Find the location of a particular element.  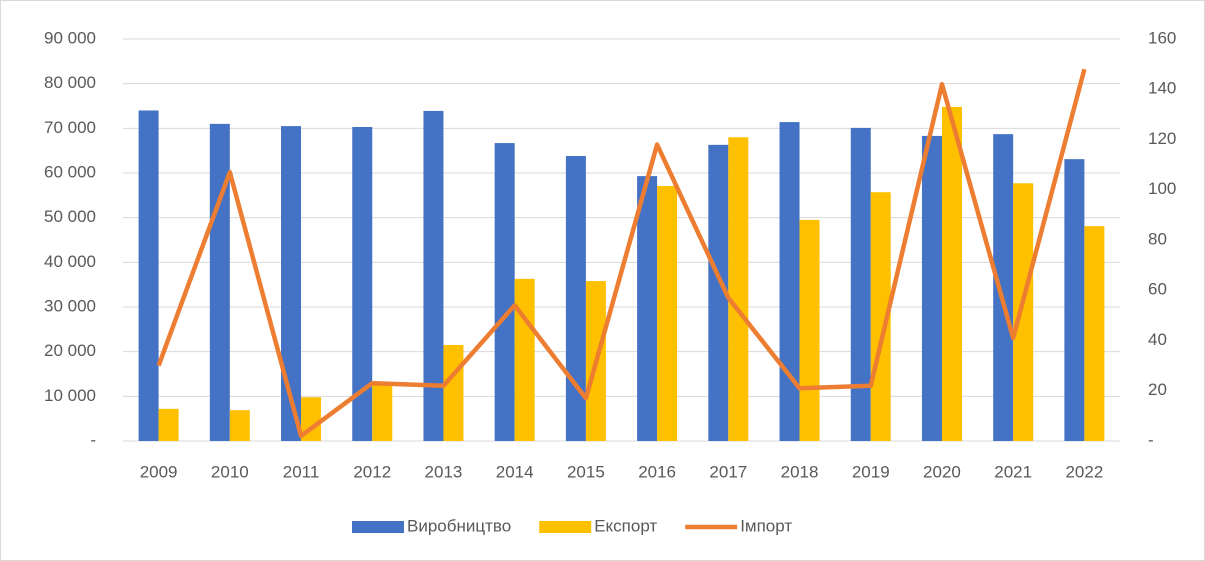

y2-tick-label: 160 is located at coordinates (1162, 37).